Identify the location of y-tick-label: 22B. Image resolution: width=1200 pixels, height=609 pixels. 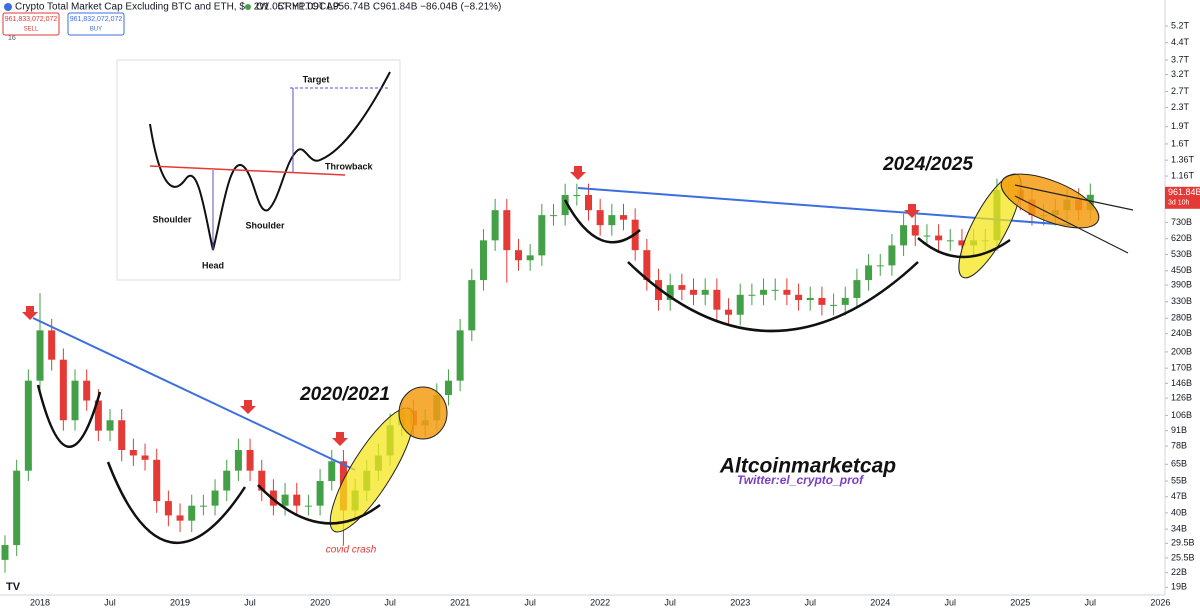
(1179, 572).